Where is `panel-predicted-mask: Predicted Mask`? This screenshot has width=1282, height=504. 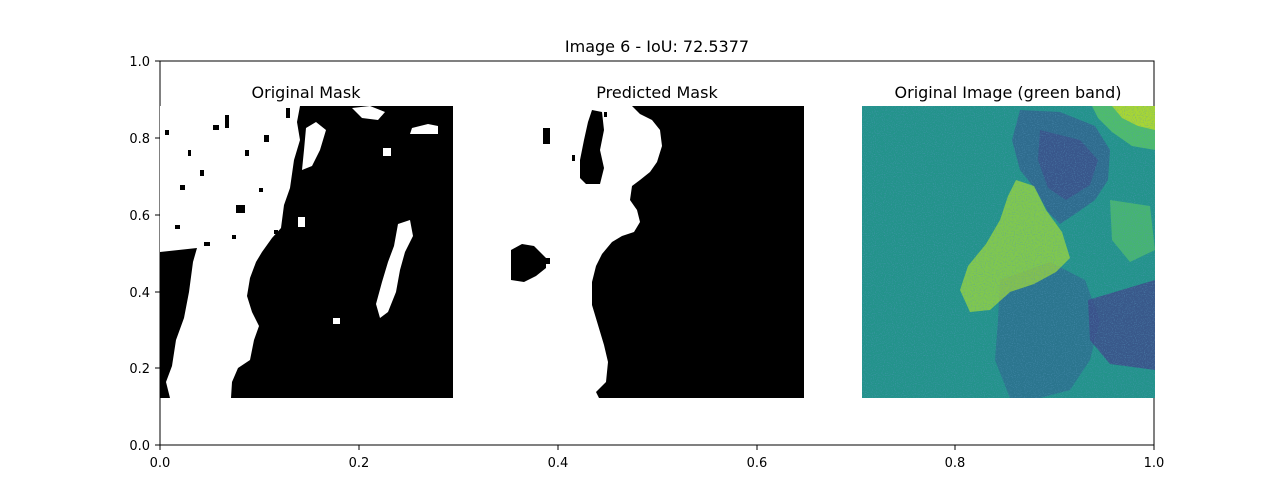
panel-predicted-mask: Predicted Mask is located at coordinates (657, 240).